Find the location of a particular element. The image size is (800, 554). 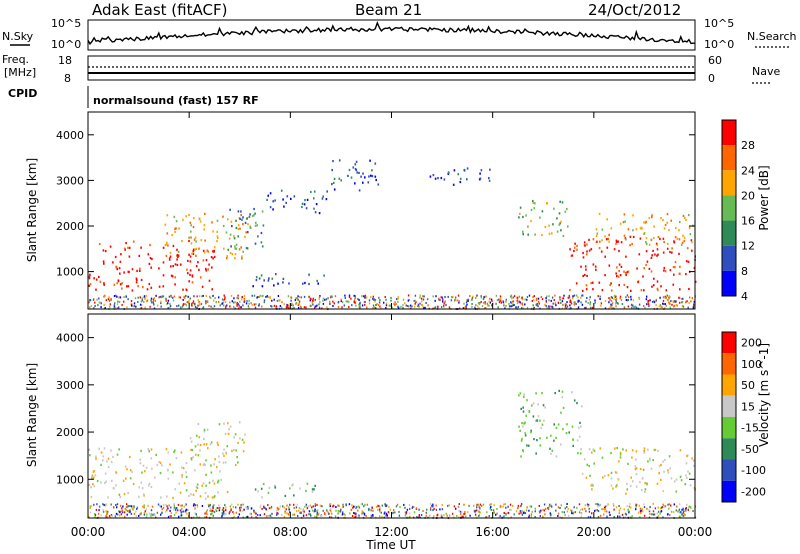

colorbar-tick-label: 4 is located at coordinates (744, 296).